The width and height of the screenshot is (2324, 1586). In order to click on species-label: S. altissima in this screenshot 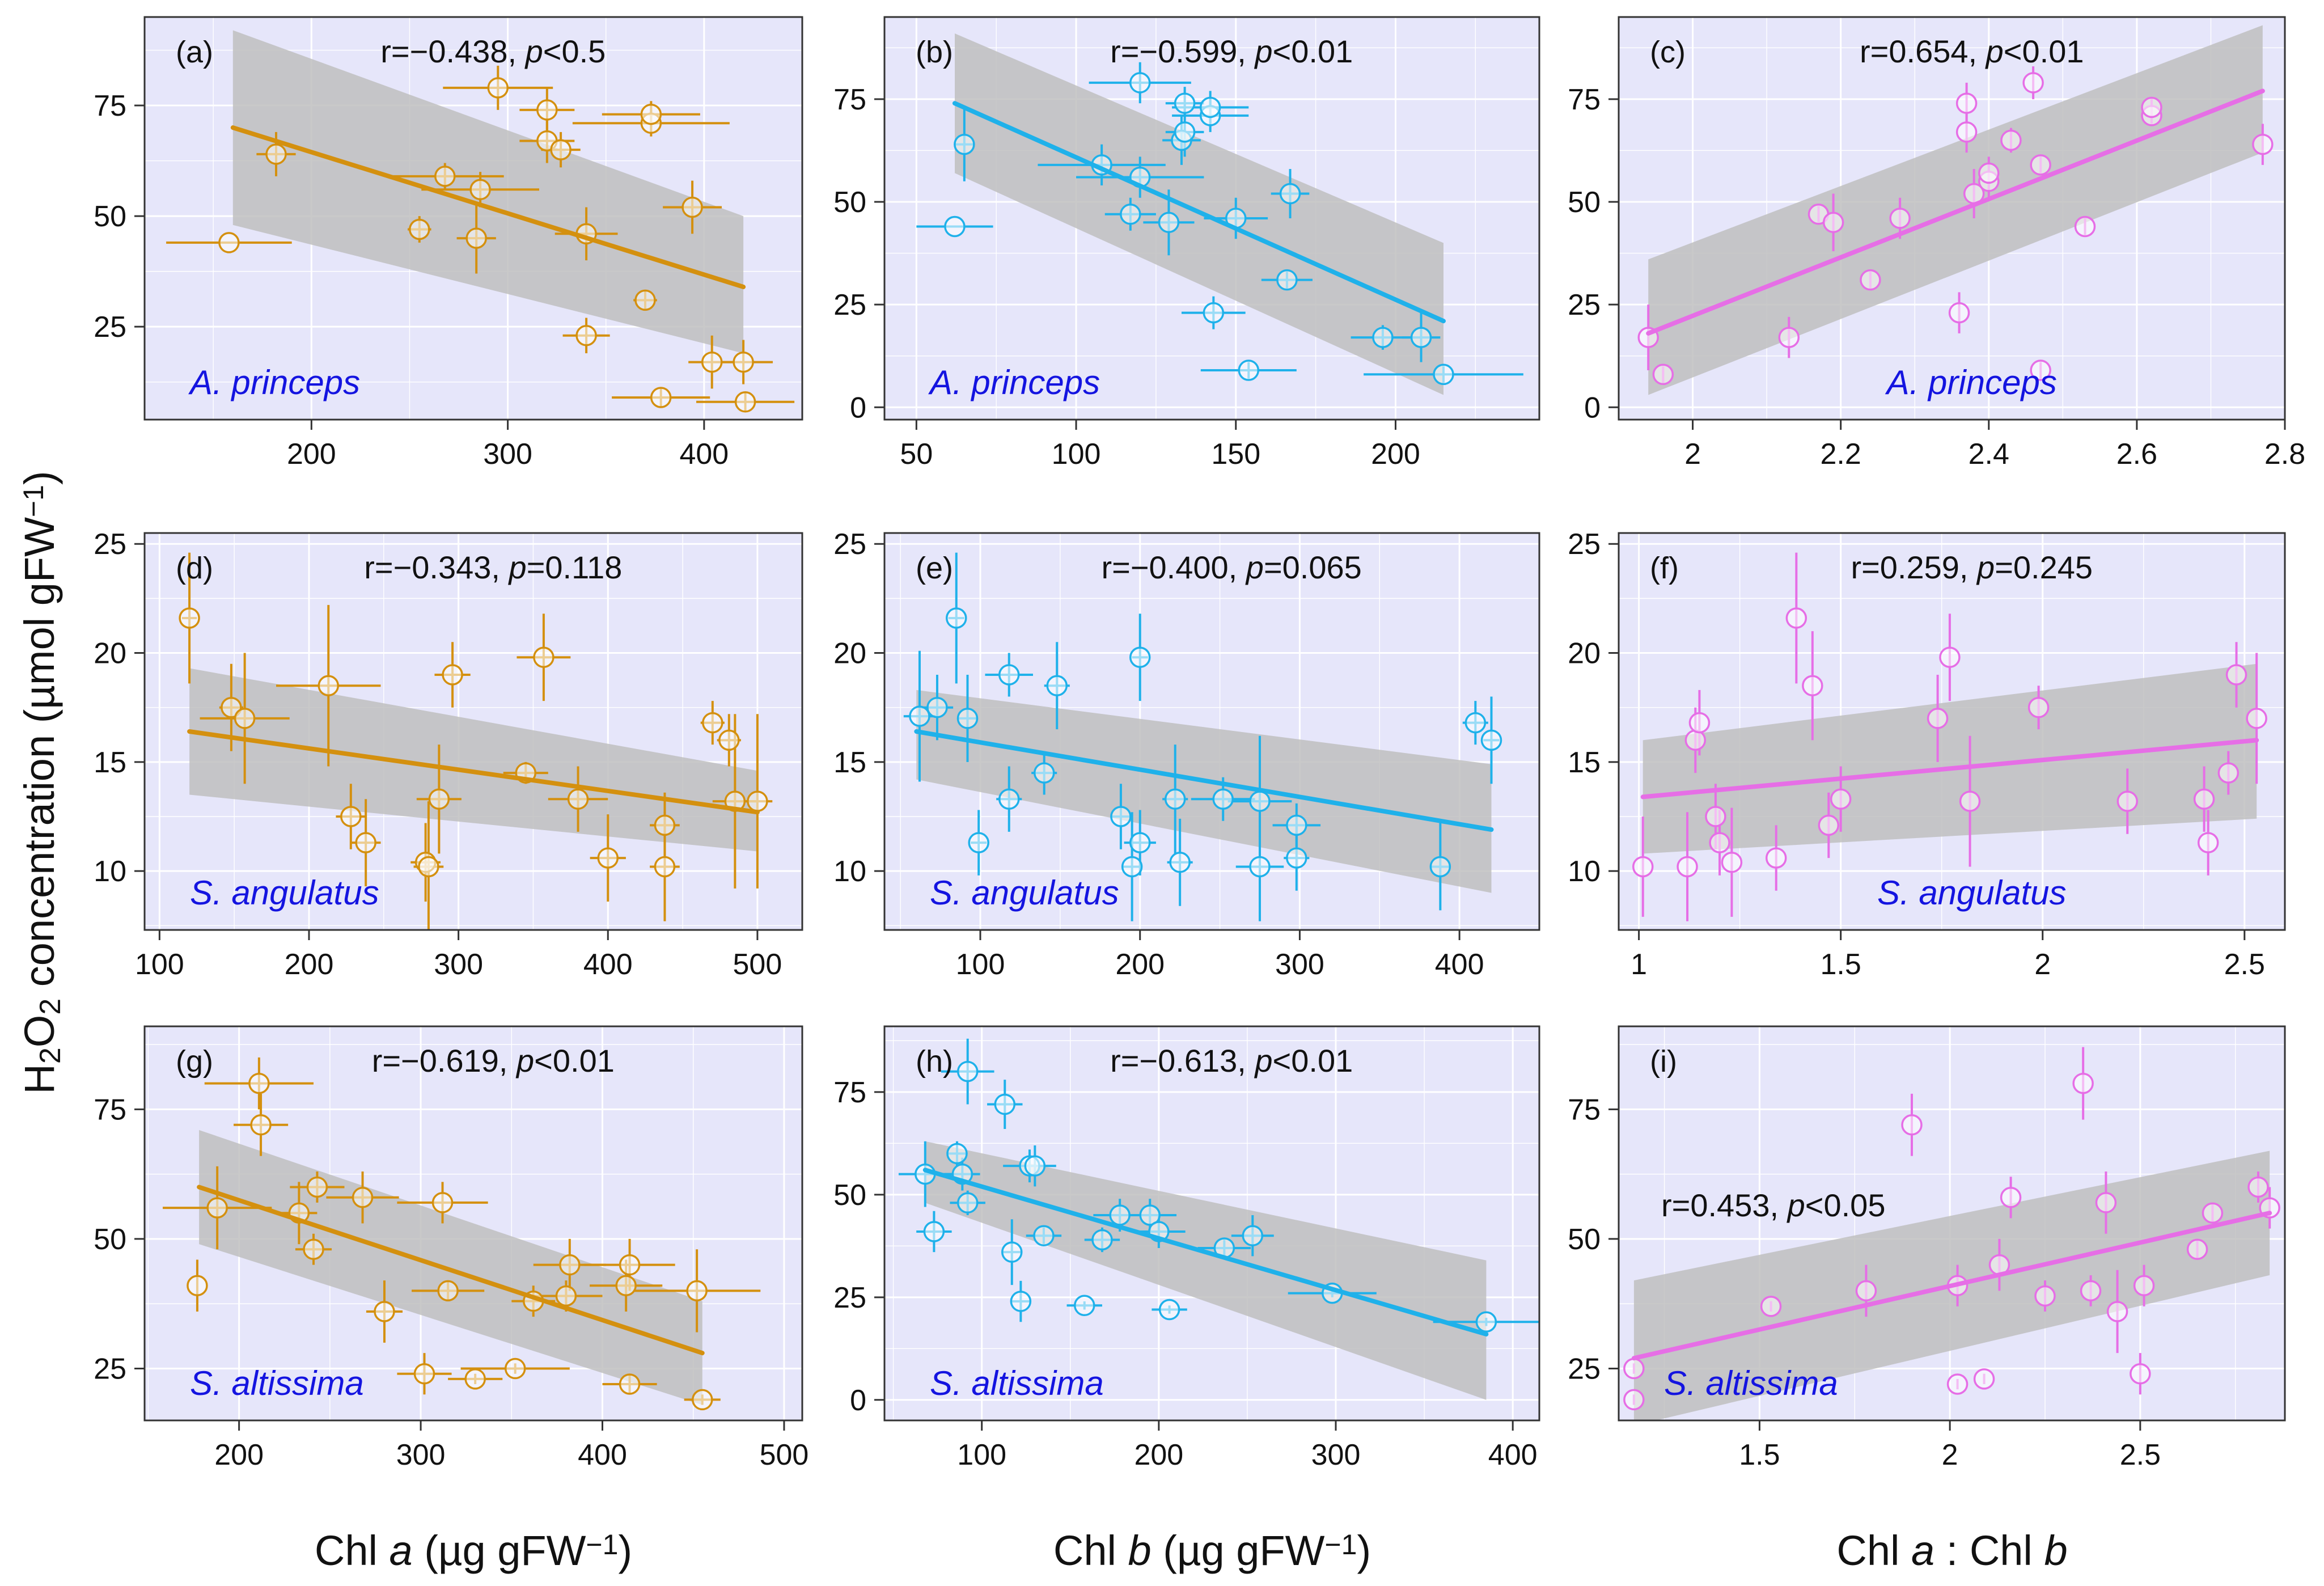, I will do `click(1751, 1383)`.